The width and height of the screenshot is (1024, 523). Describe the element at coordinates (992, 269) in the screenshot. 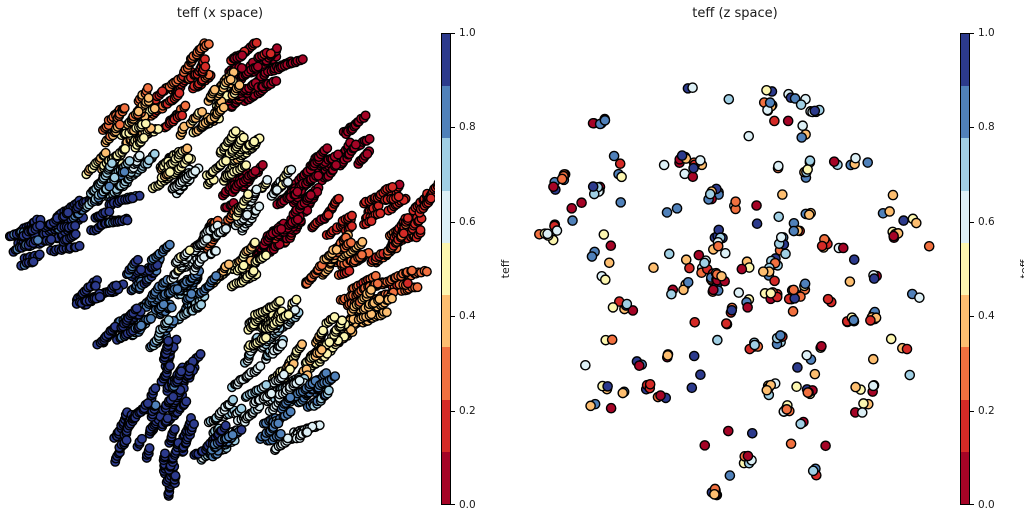

I see `z-space-colorbar: 0.0 0.2 0.4 0.6 0.8 1.0 teff` at that location.